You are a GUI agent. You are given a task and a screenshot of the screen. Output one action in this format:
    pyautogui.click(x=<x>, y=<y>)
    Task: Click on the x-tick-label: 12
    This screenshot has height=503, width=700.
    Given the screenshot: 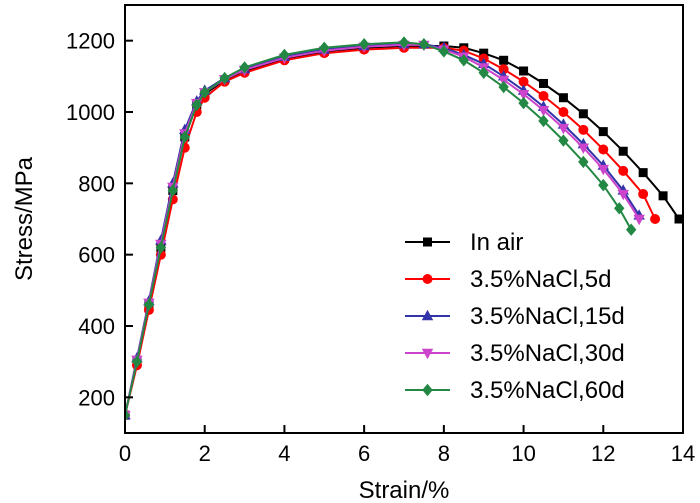 What is the action you would take?
    pyautogui.click(x=603, y=453)
    